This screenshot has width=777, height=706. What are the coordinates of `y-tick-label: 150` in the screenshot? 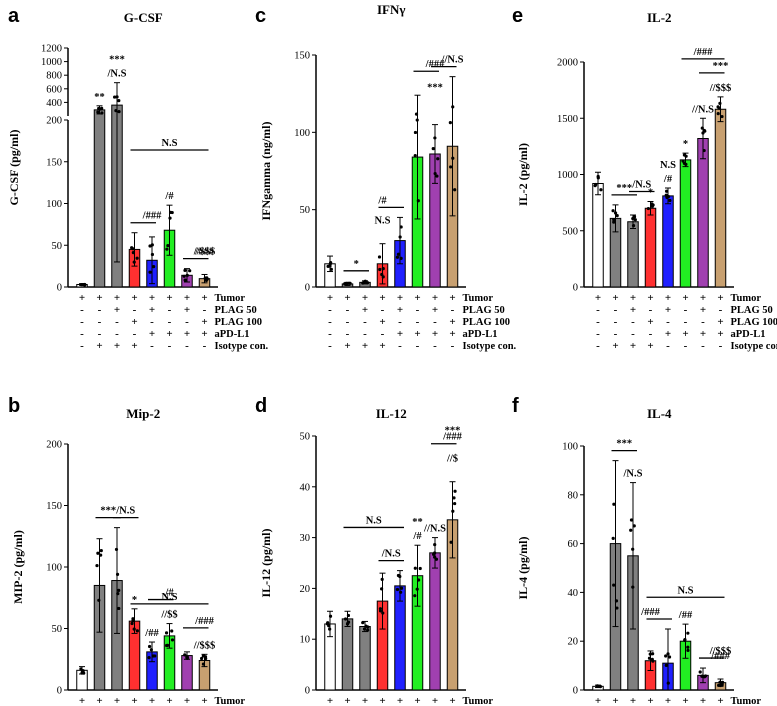 It's located at (54, 162).